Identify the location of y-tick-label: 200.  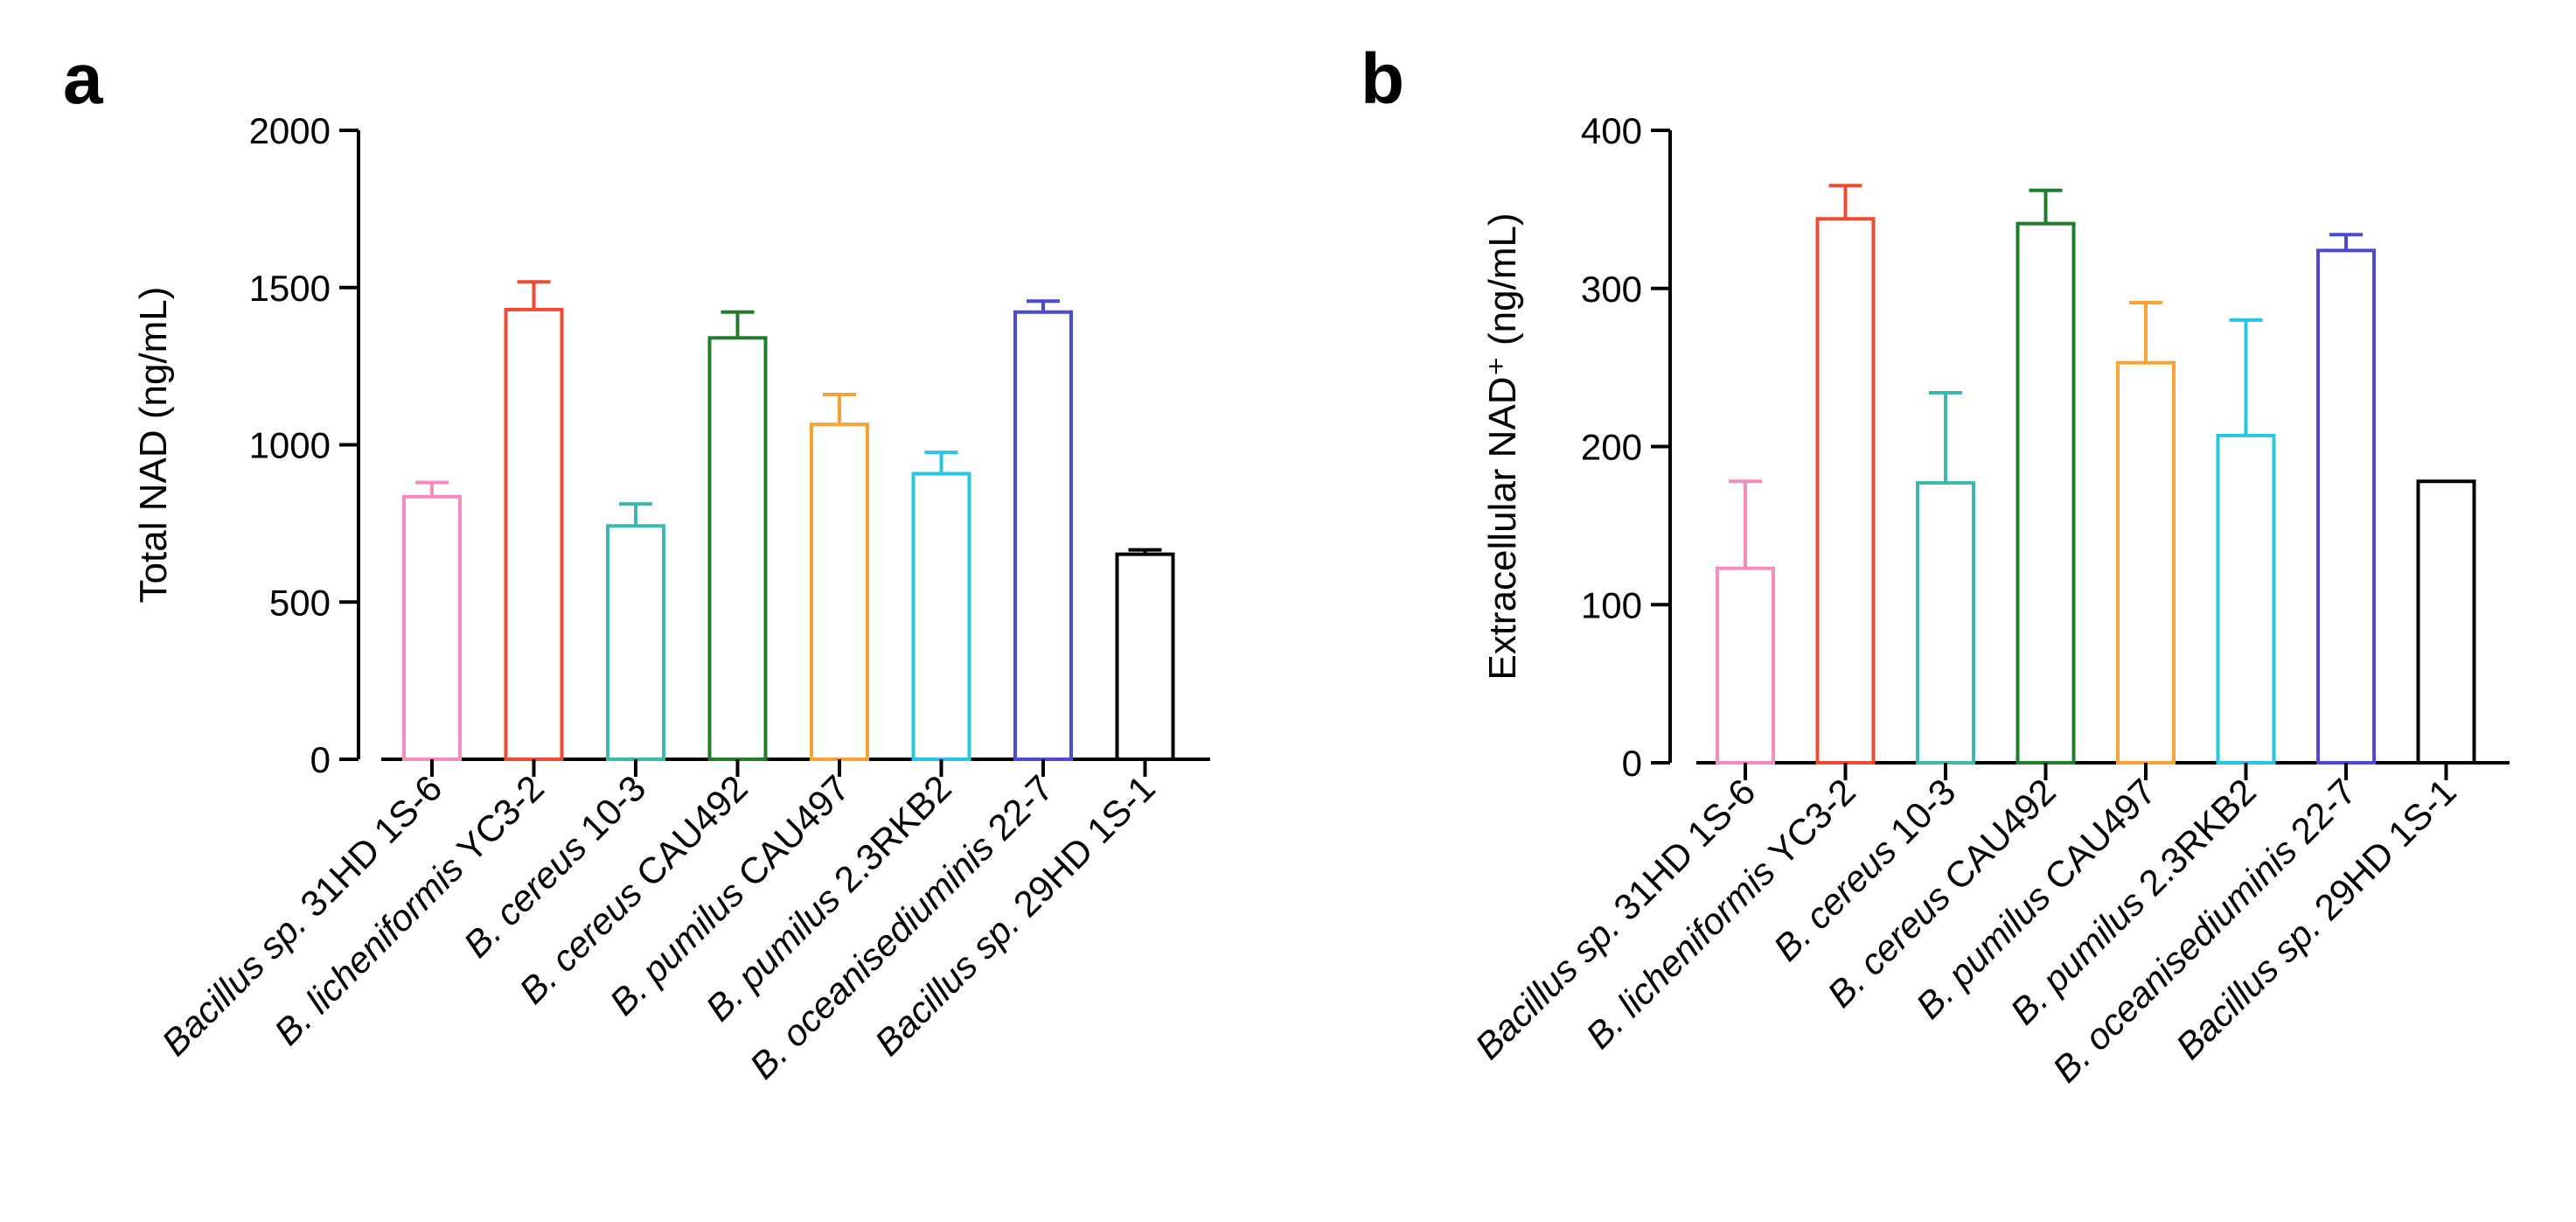
(1611, 448).